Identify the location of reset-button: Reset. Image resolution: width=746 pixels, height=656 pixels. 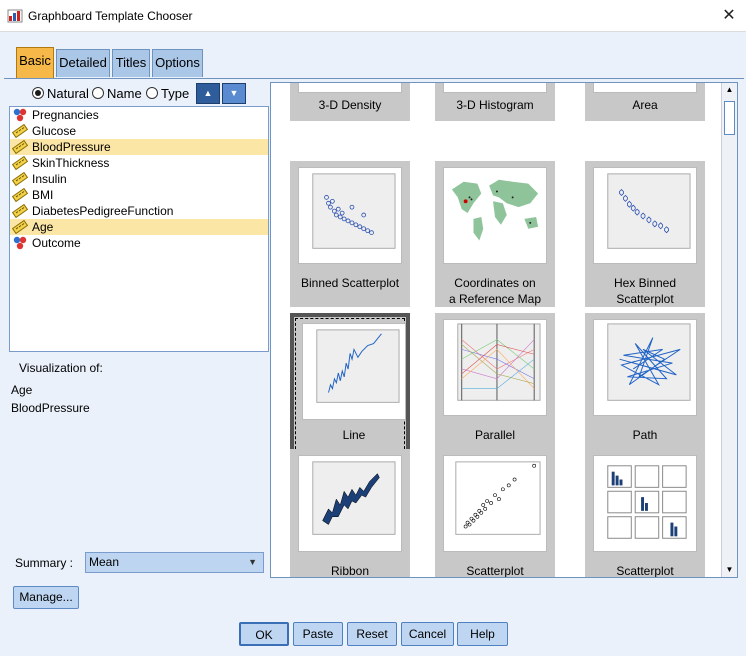
(372, 634).